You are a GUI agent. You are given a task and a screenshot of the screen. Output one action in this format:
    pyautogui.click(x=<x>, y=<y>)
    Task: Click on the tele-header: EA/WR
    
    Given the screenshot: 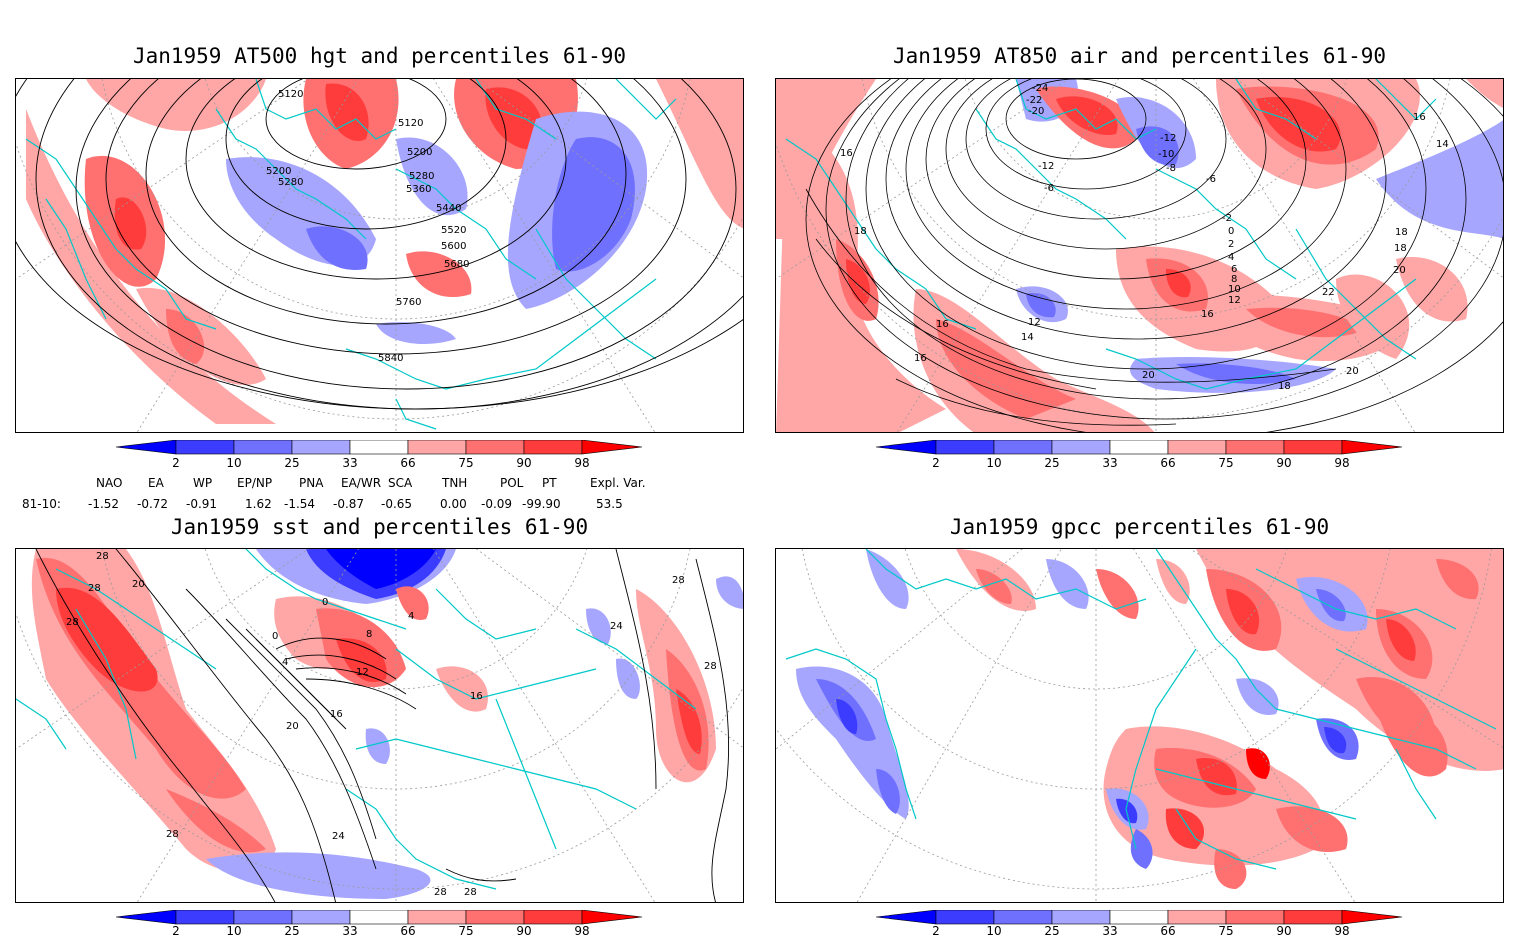 What is the action you would take?
    pyautogui.click(x=361, y=483)
    